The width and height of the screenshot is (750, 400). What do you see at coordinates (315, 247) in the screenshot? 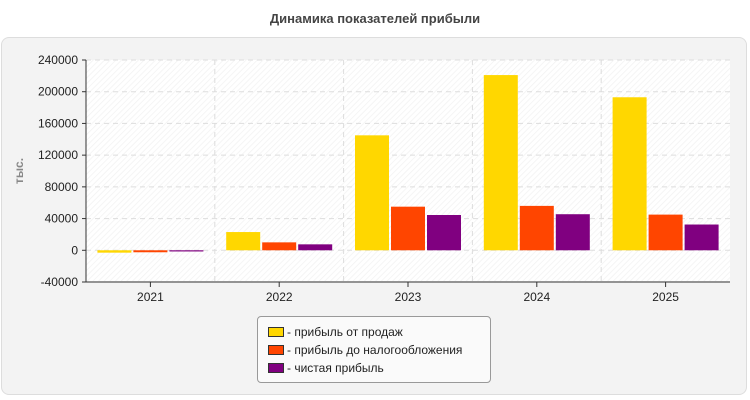
I see `bar-series-3-2022` at bounding box center [315, 247].